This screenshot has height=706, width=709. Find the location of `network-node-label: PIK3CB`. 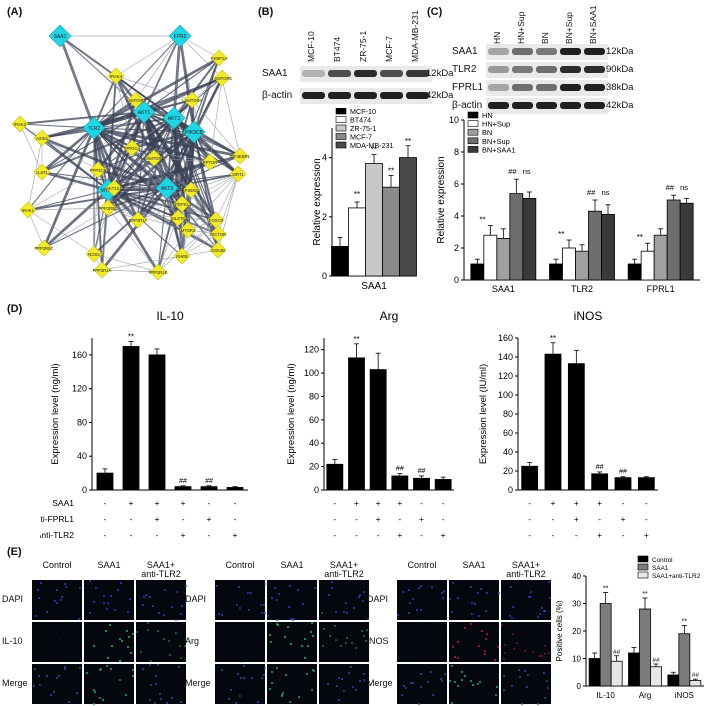

network-node-label: PIK3CB is located at coordinates (194, 133).